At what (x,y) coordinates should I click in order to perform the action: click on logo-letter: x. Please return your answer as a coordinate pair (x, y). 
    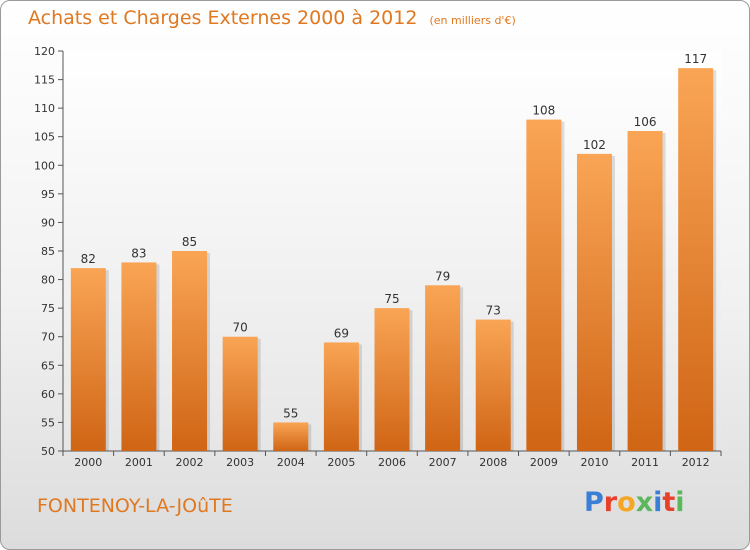
    Looking at the image, I should click on (644, 502).